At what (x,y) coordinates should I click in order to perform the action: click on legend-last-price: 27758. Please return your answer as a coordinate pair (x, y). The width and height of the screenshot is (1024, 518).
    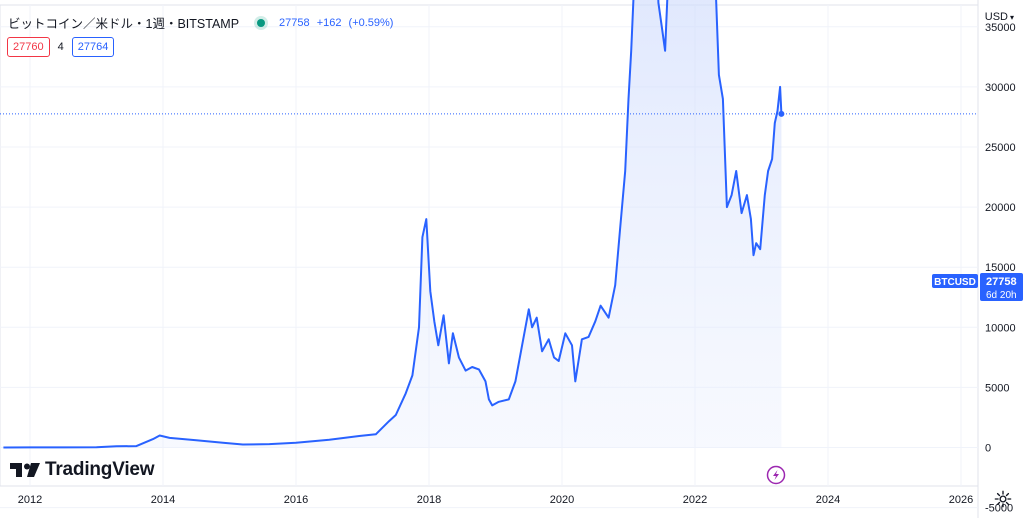
    Looking at the image, I should click on (294, 22).